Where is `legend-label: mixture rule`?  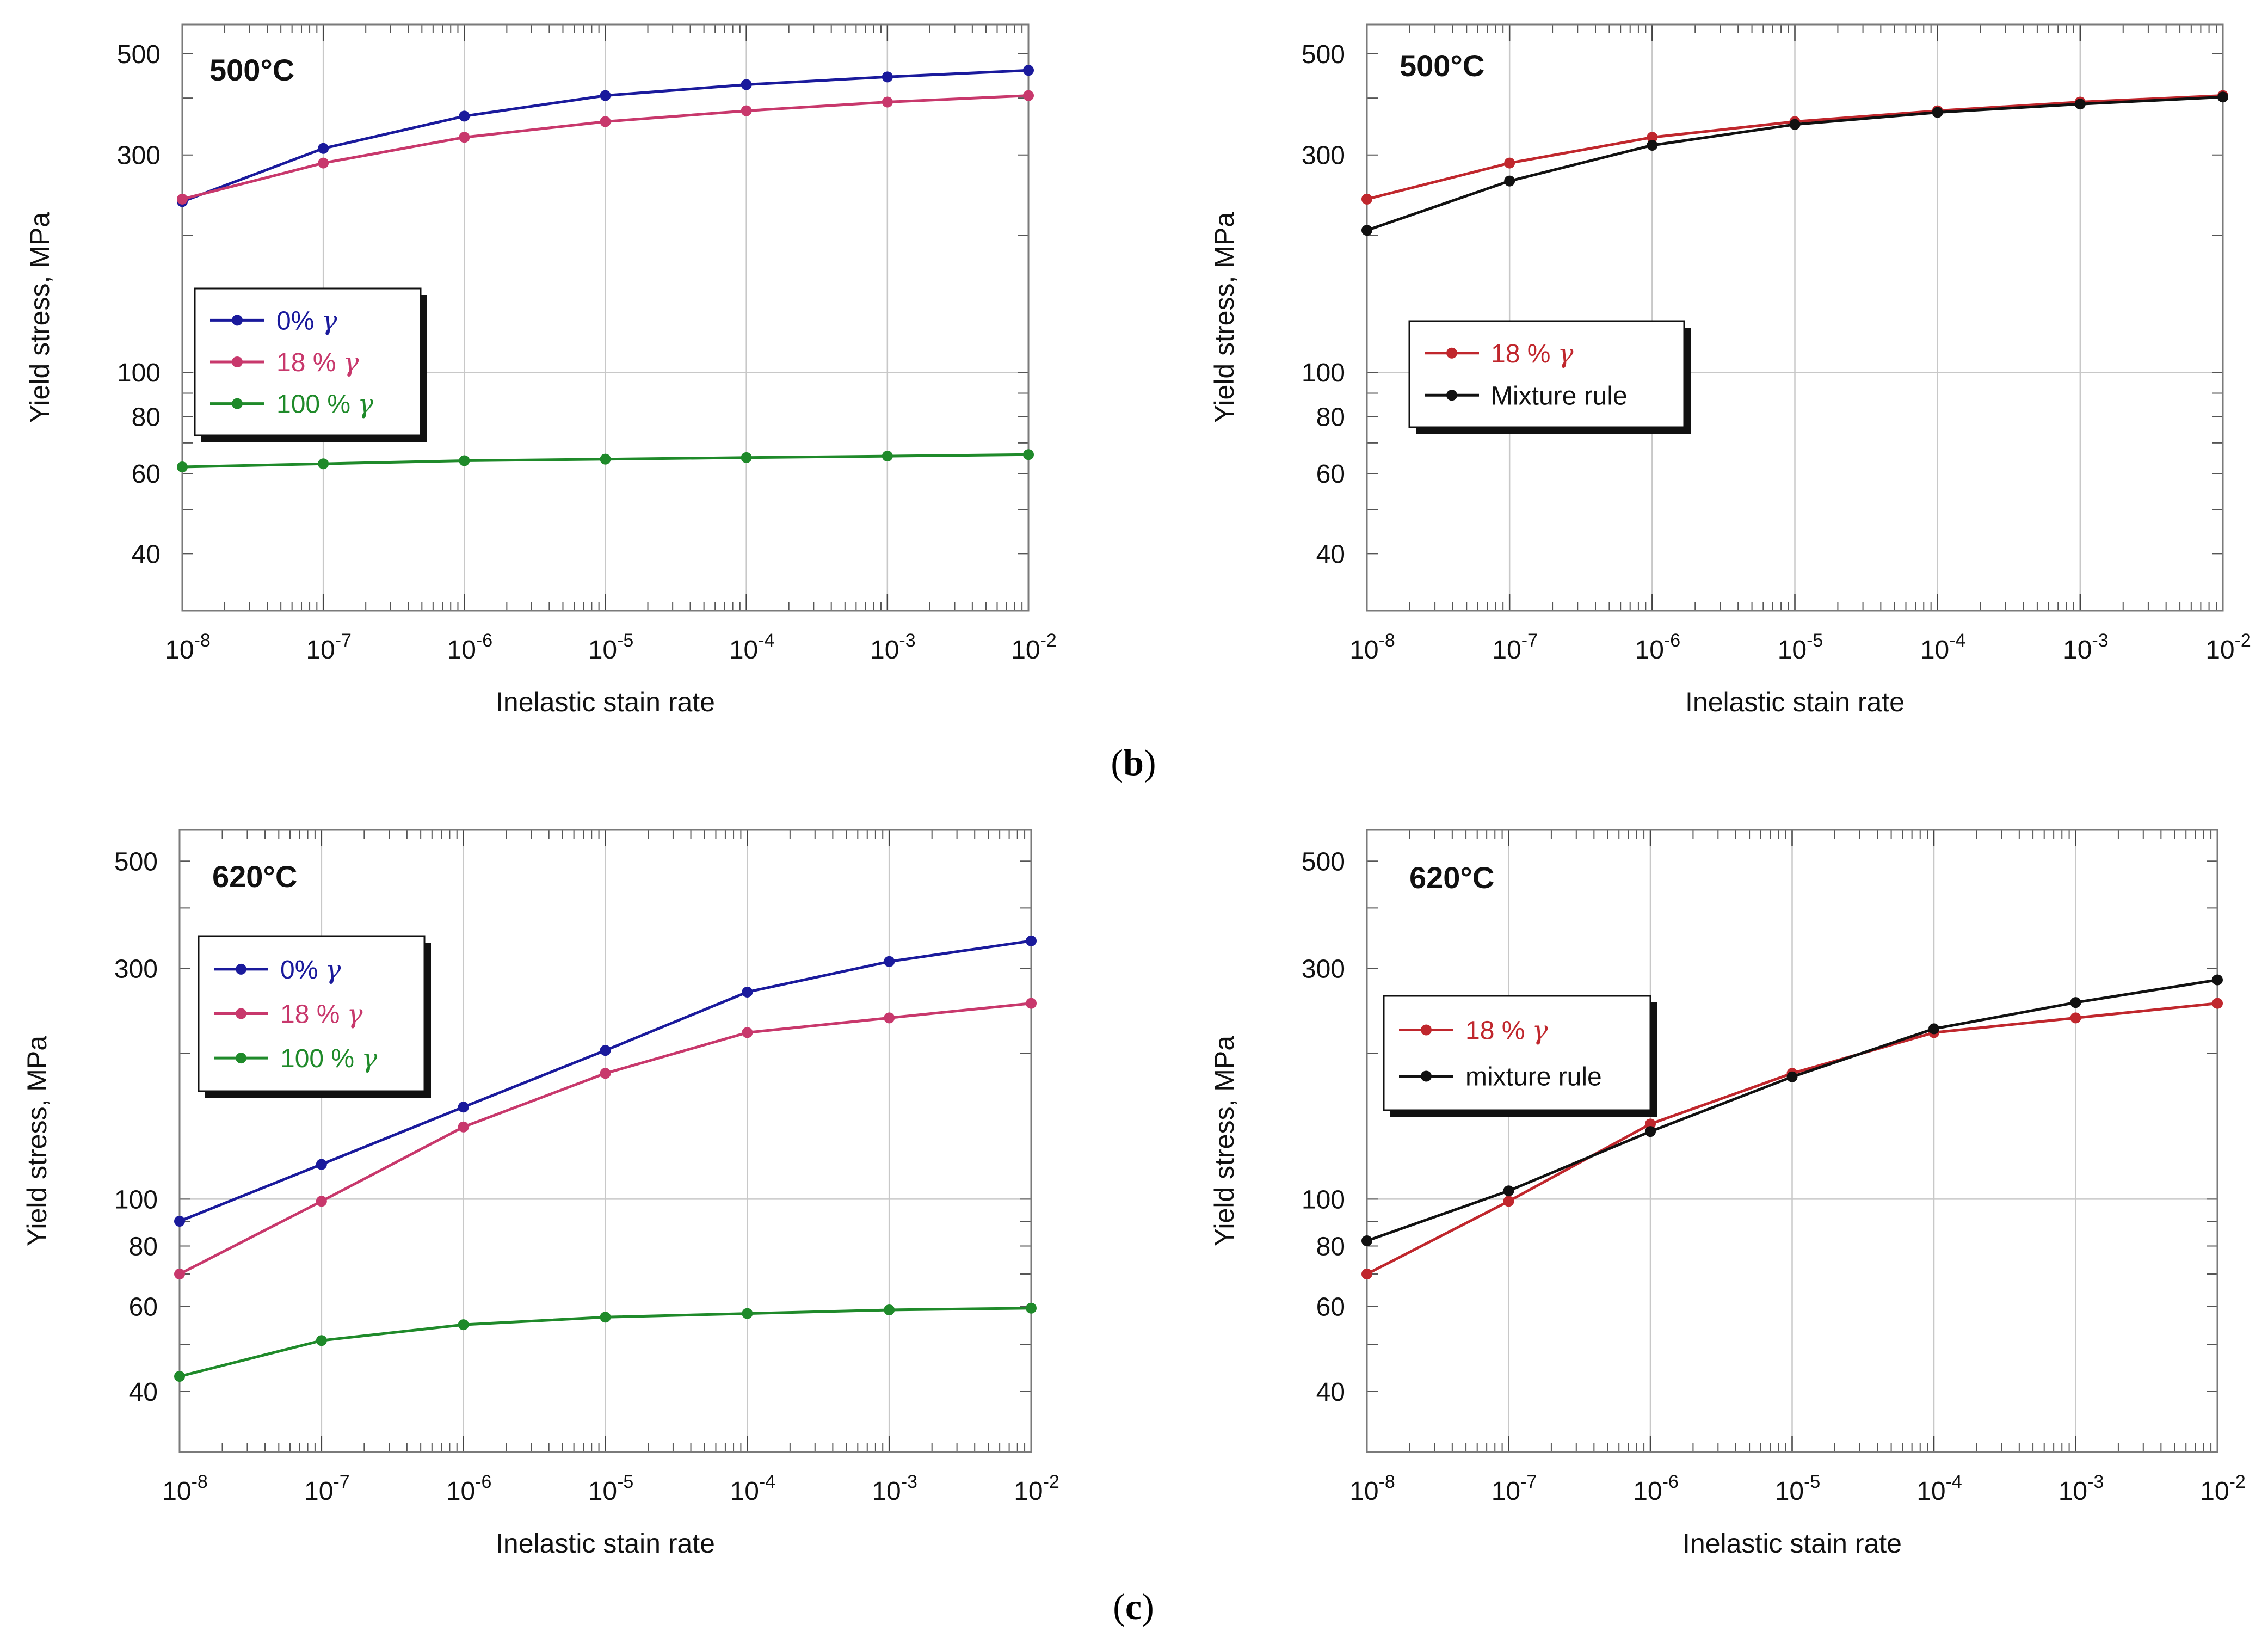 legend-label: mixture rule is located at coordinates (1533, 1077).